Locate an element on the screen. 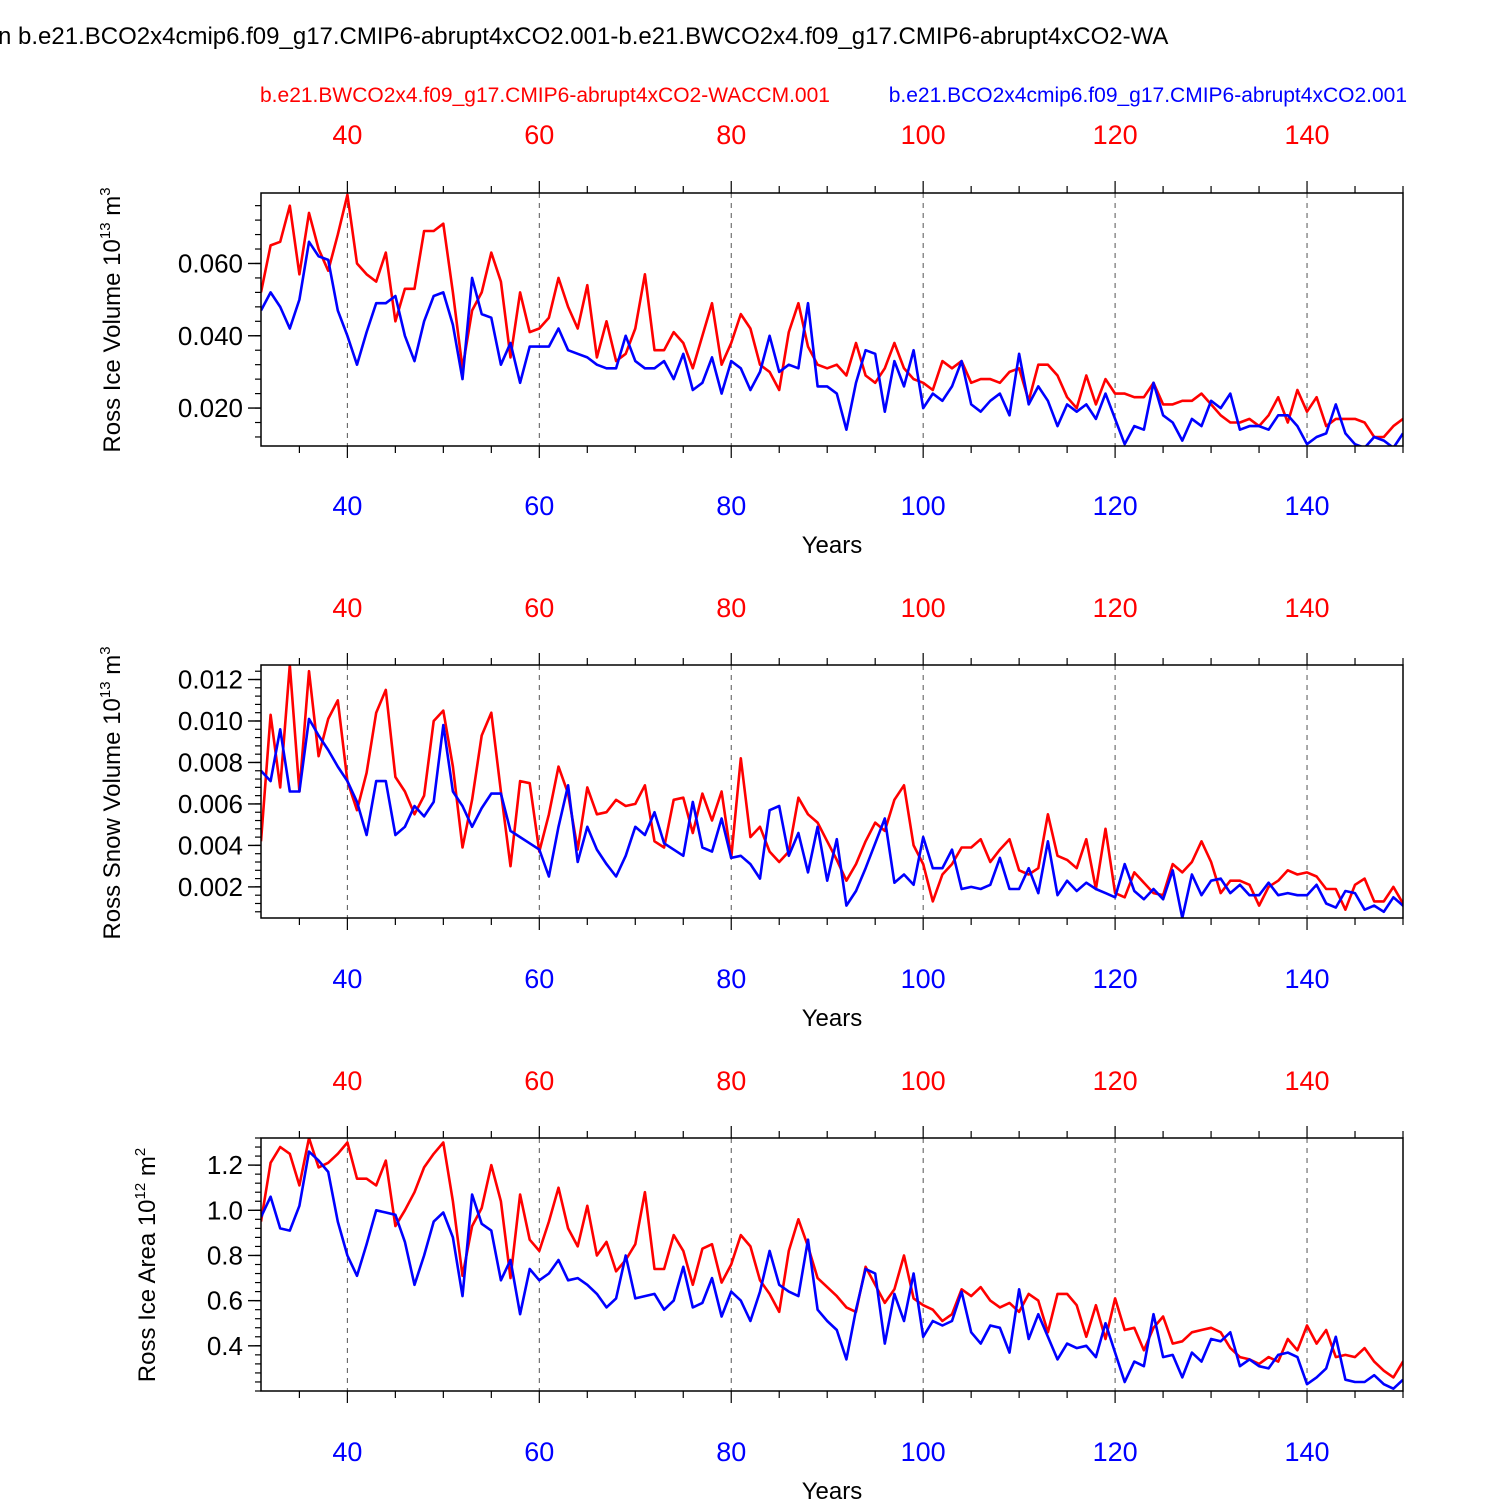 The image size is (1500, 1500). y-tick-label-0.060: 0.060 is located at coordinates (210, 263).